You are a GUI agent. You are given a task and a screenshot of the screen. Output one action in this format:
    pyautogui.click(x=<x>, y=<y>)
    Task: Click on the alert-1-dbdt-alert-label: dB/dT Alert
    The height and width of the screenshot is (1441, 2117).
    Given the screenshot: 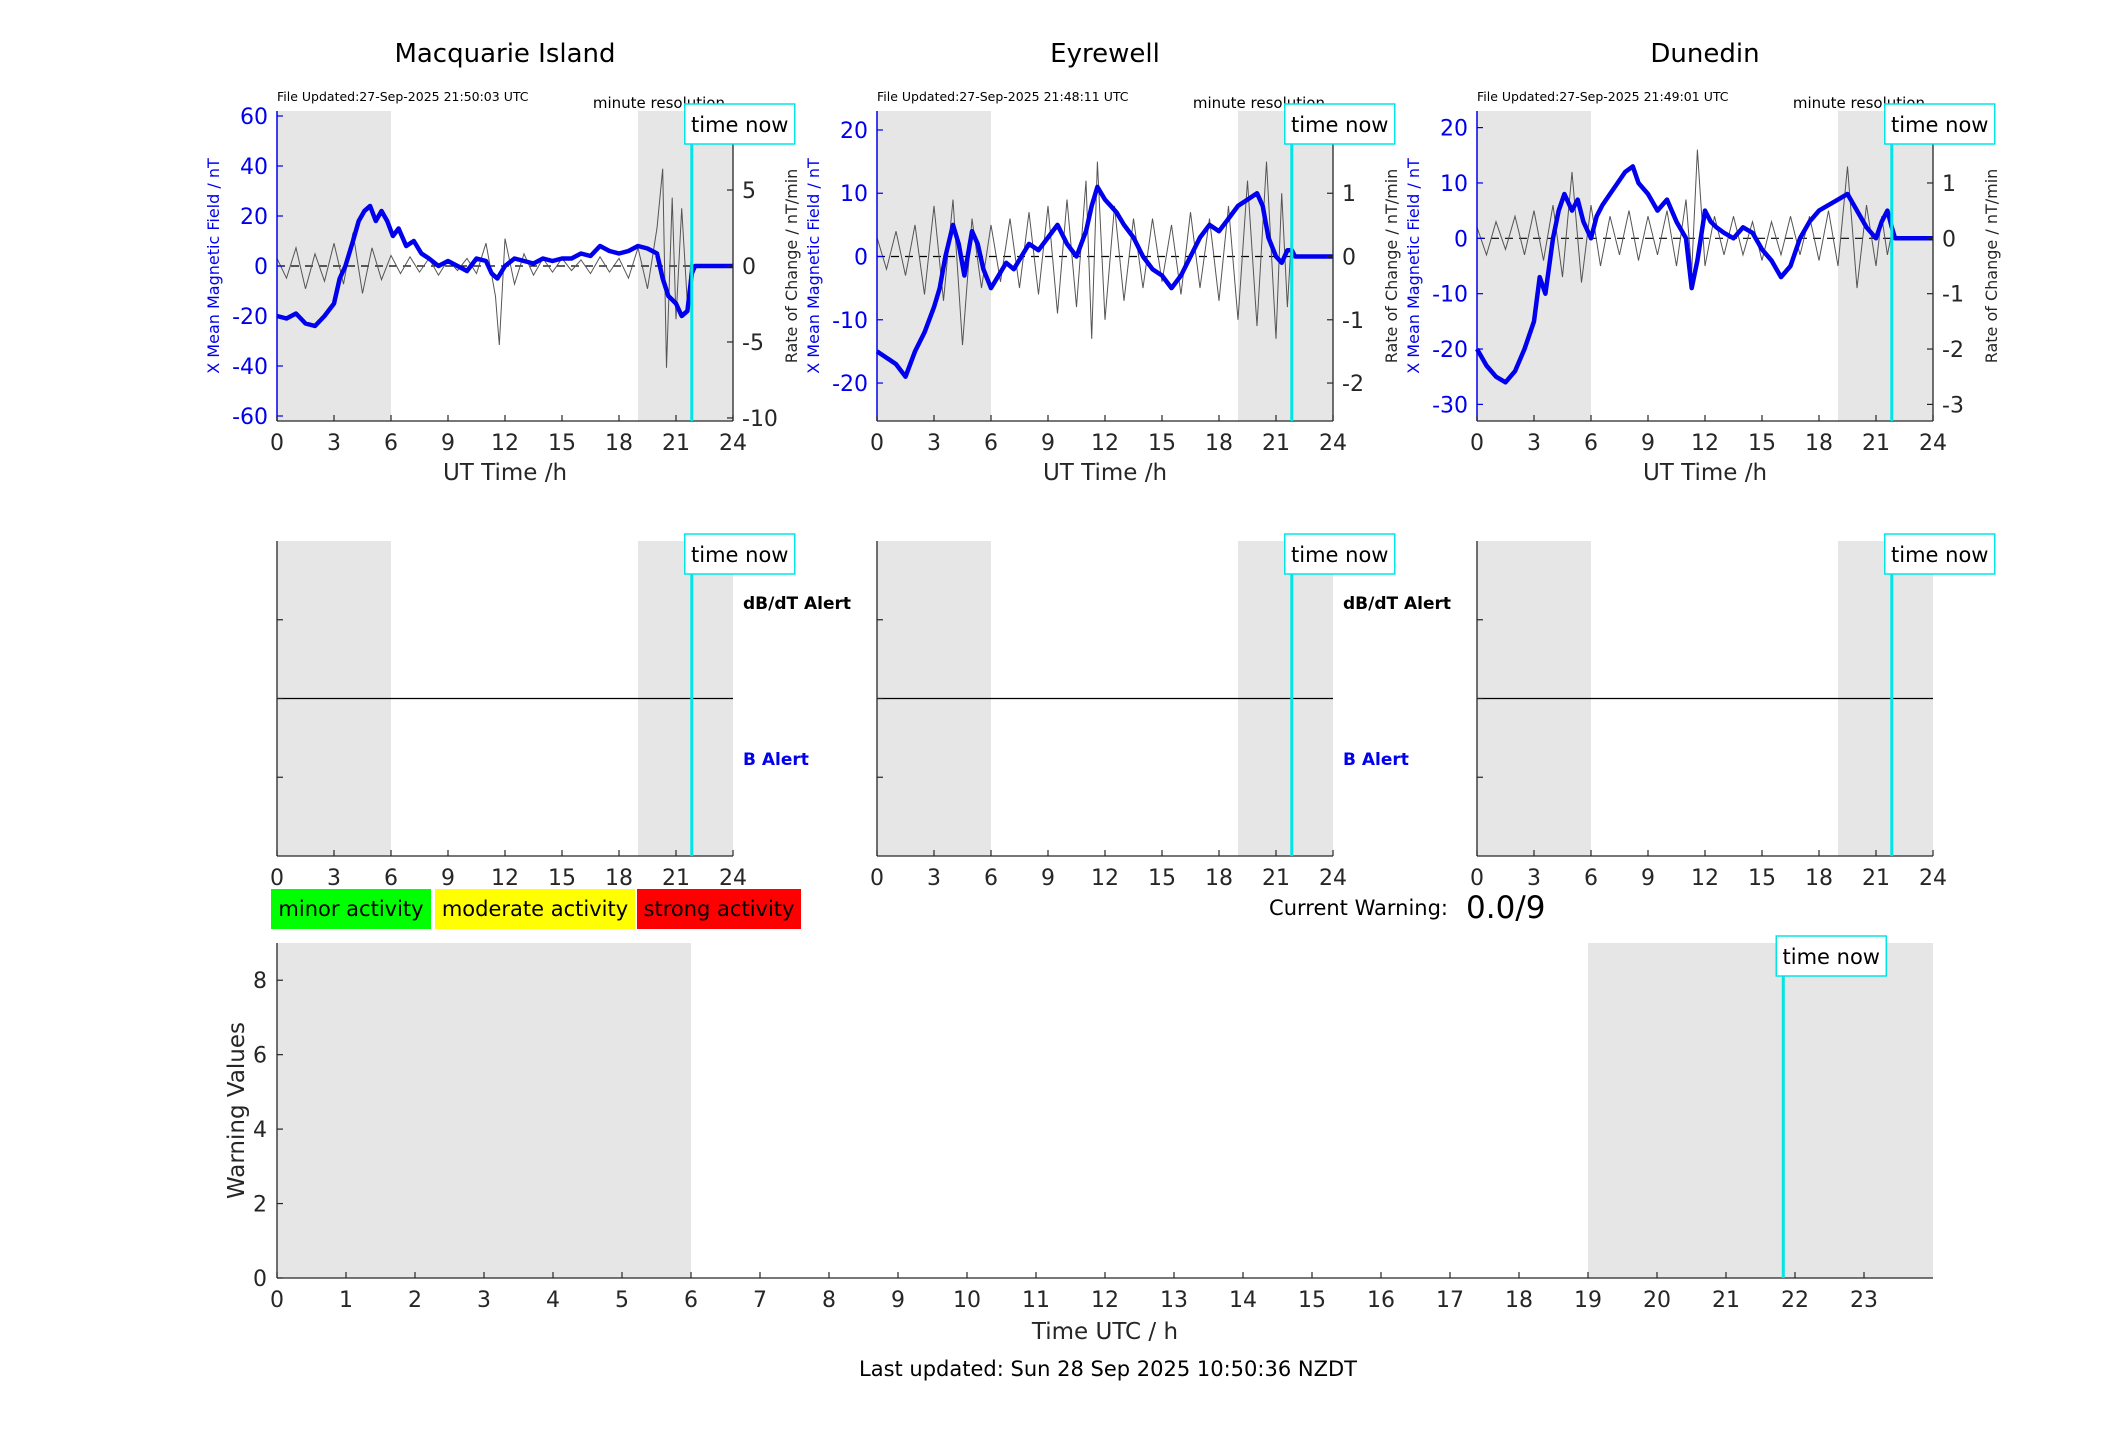 What is the action you would take?
    pyautogui.click(x=1397, y=604)
    